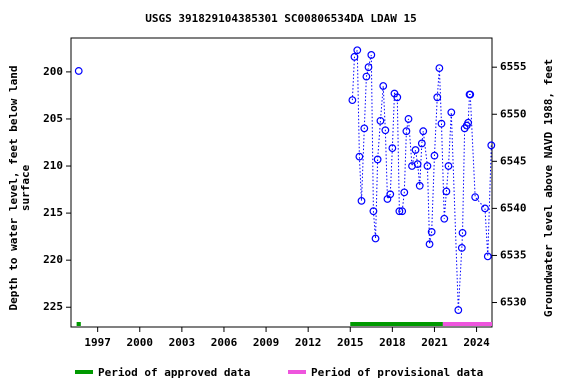 This screenshot has width=576, height=384. Describe the element at coordinates (53, 212) in the screenshot. I see `y-tick-label: 215` at that location.